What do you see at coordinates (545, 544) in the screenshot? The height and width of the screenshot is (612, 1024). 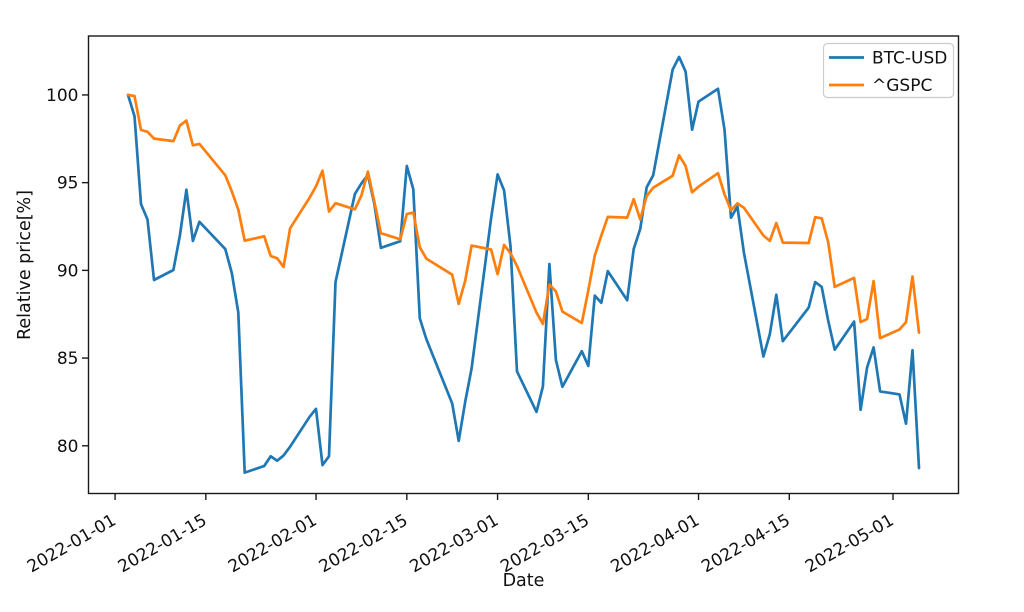 I see `x-tick-label: 2022-03-15` at bounding box center [545, 544].